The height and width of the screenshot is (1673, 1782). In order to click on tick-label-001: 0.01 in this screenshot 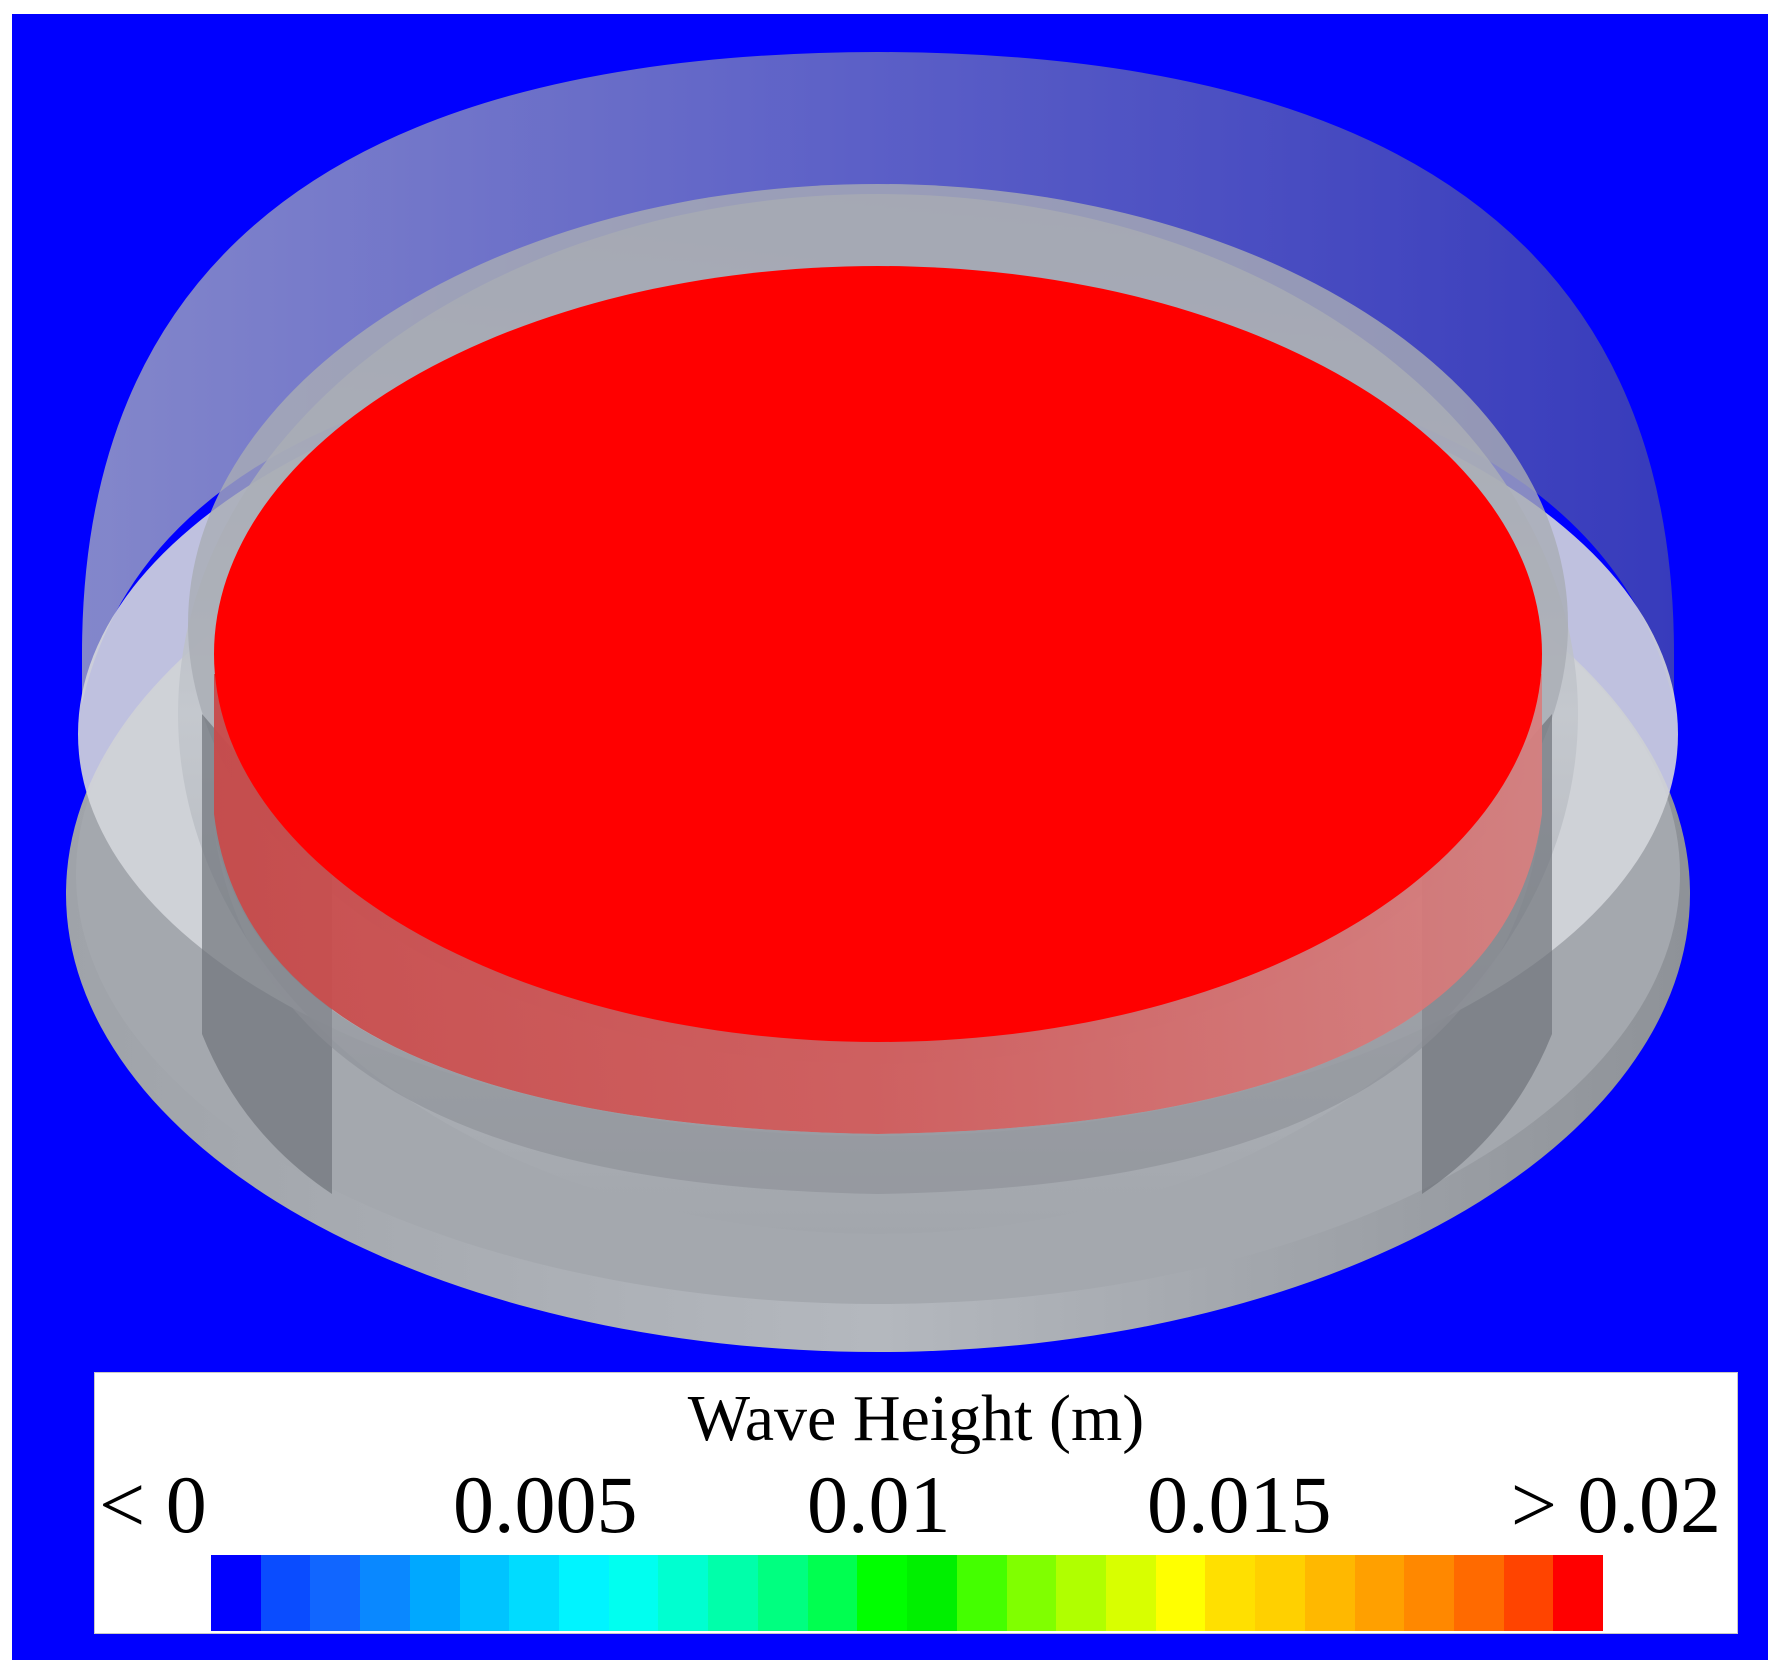, I will do `click(879, 1504)`.